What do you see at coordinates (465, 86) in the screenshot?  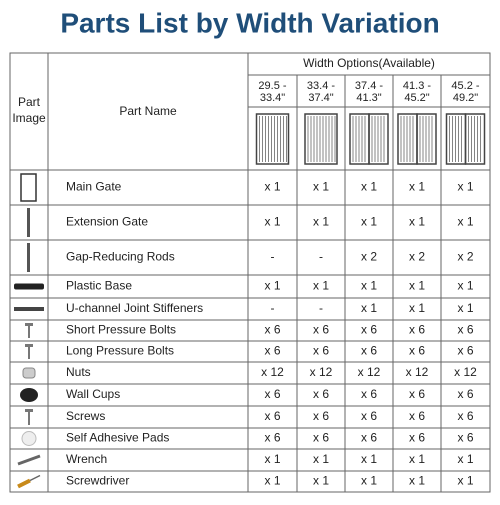 I see `width-range: 45.2 -` at bounding box center [465, 86].